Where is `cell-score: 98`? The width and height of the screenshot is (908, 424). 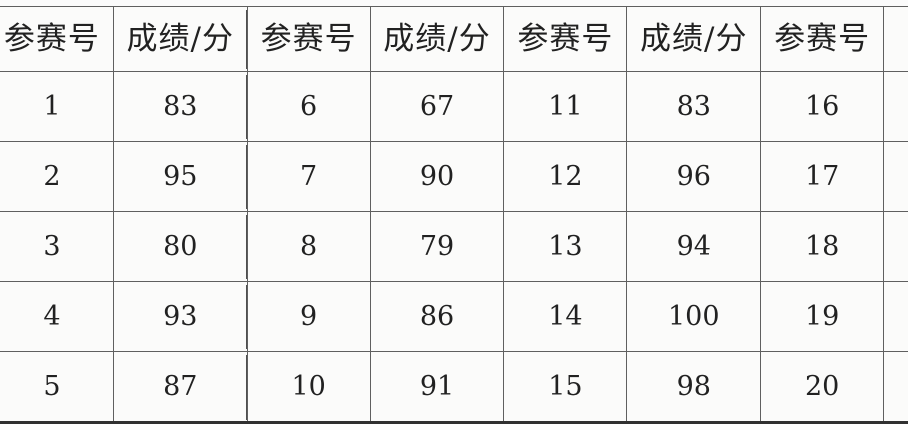 cell-score: 98 is located at coordinates (694, 387).